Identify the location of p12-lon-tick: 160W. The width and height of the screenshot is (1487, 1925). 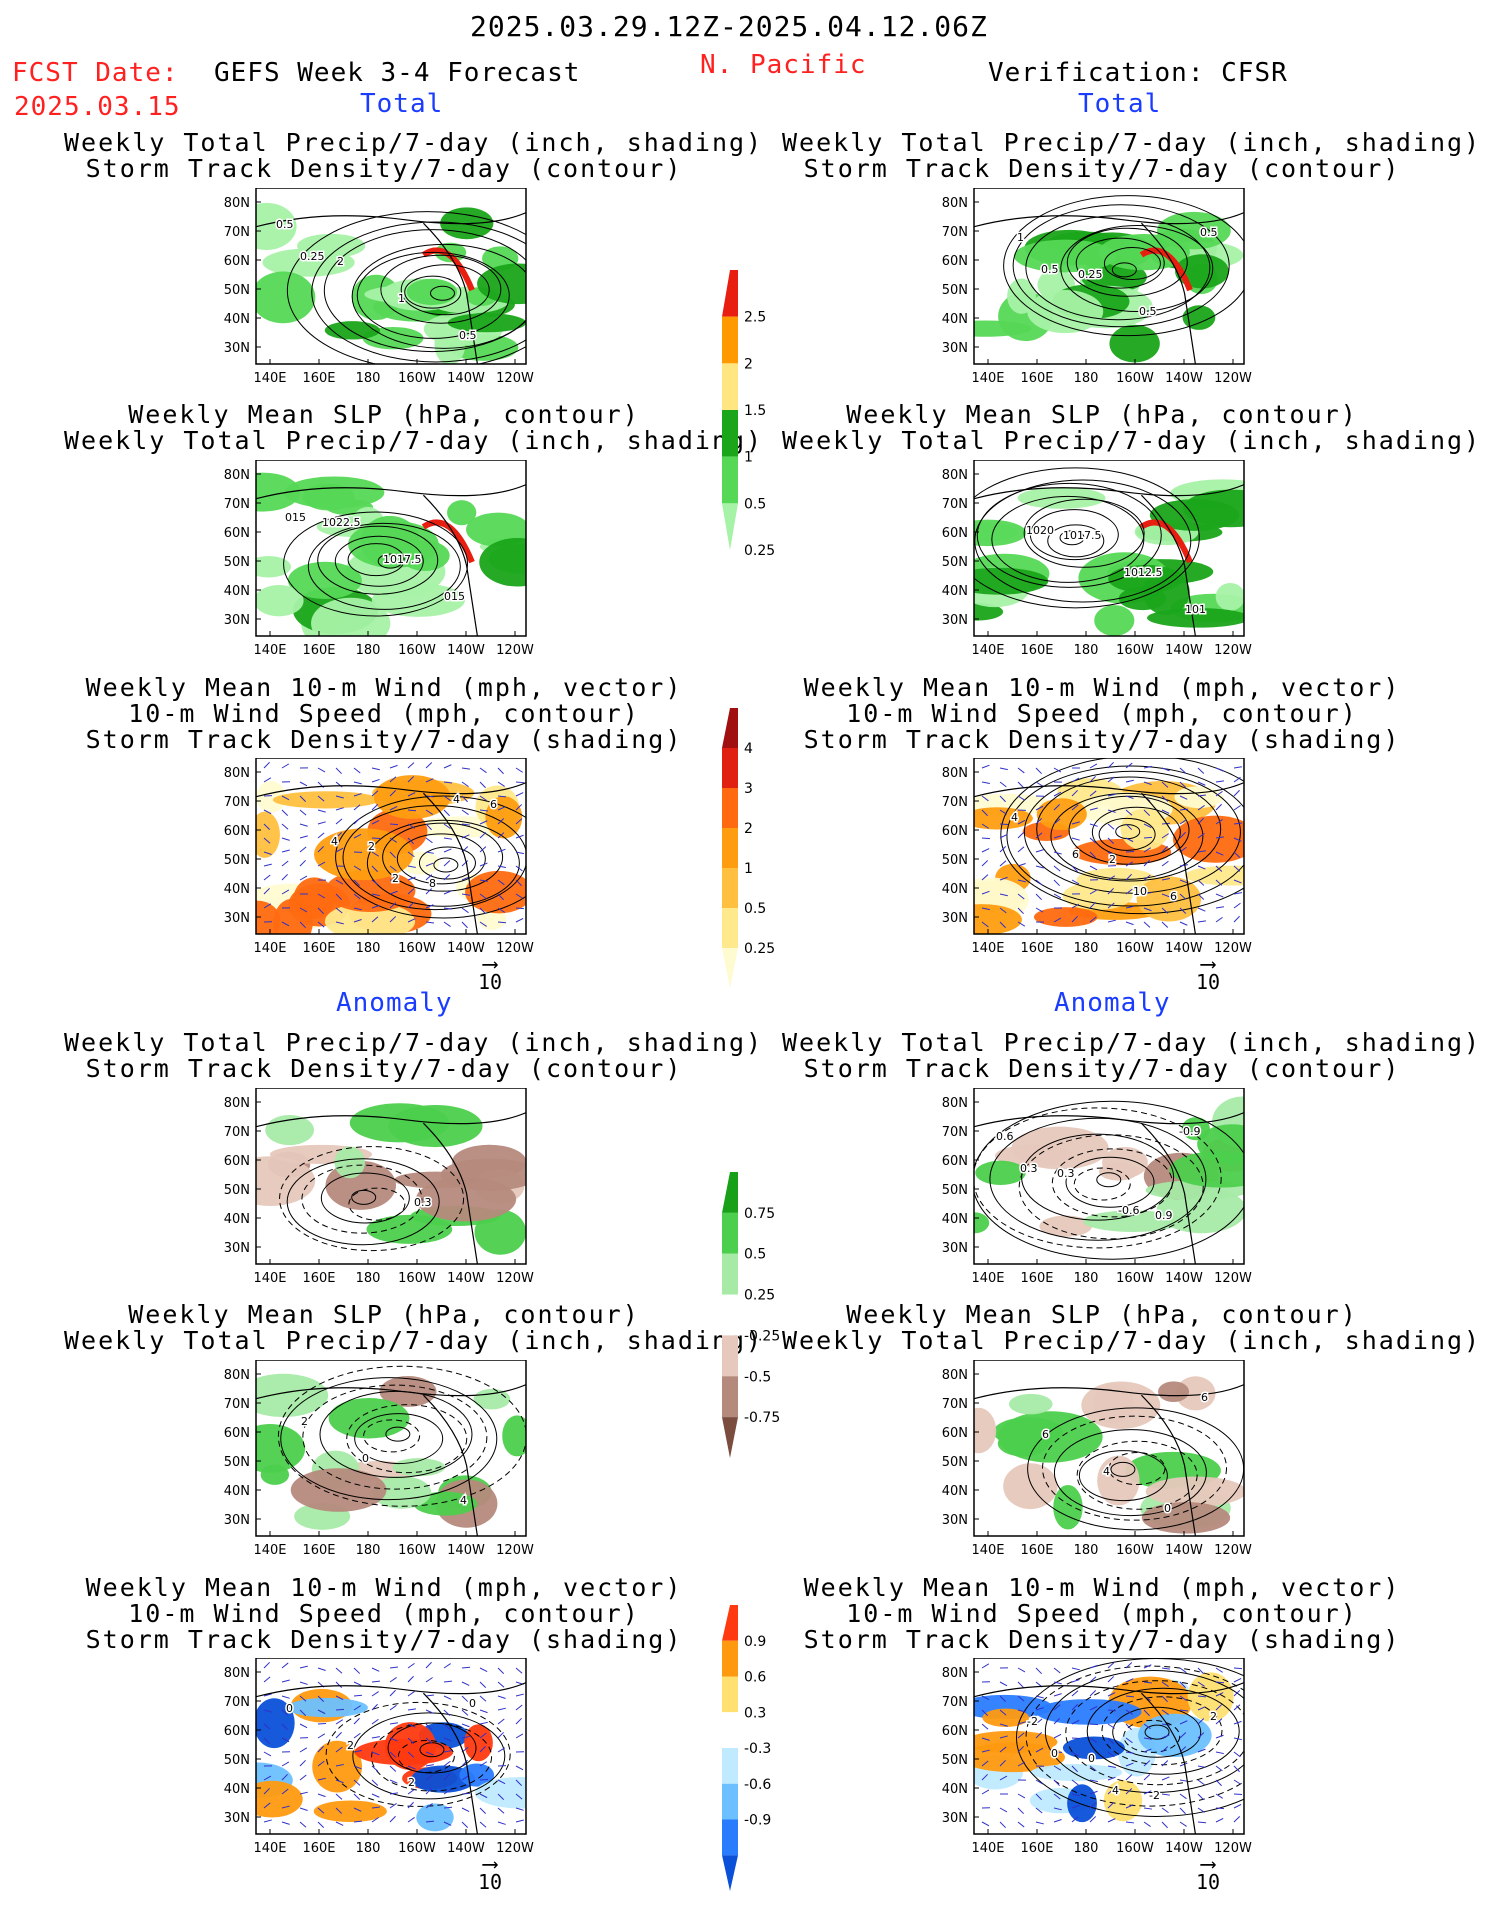
(1135, 1848).